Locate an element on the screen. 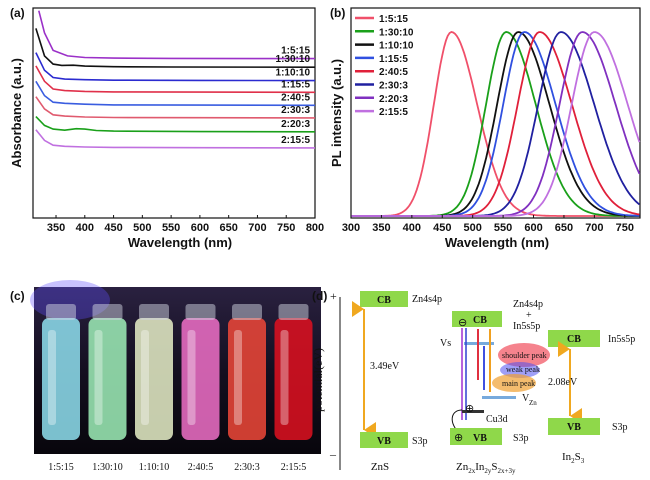  zns-vb-label: VB is located at coordinates (384, 441).